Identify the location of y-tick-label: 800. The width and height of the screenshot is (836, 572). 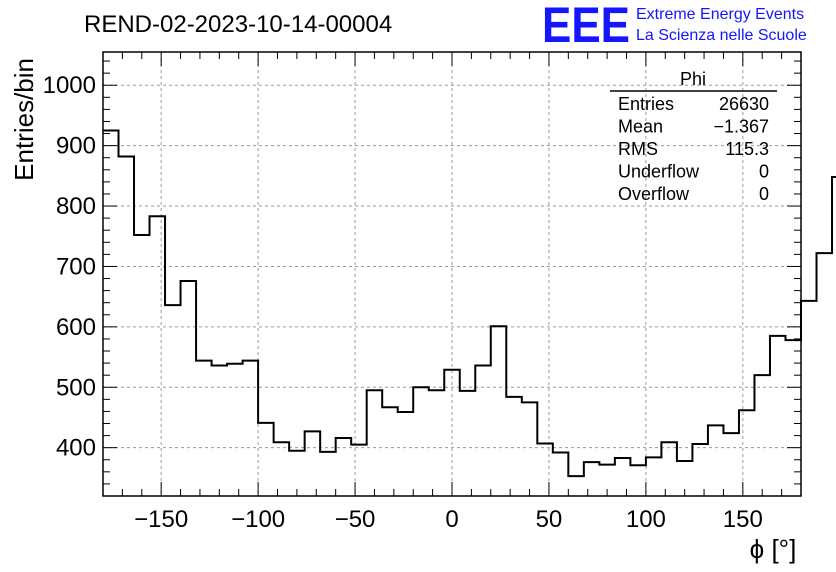
(76, 206).